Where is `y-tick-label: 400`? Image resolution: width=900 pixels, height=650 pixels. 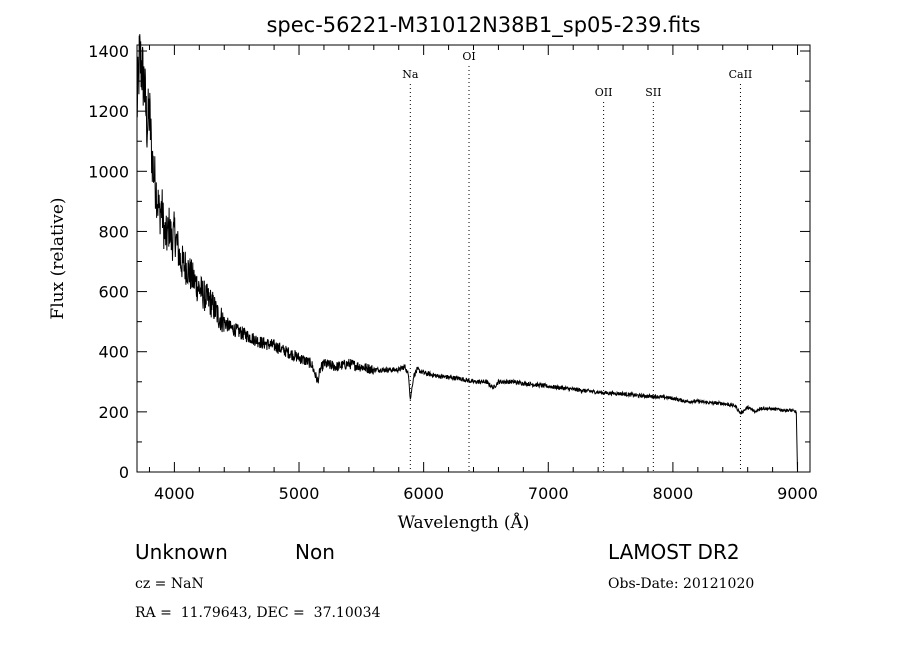
y-tick-label: 400 is located at coordinates (113, 352).